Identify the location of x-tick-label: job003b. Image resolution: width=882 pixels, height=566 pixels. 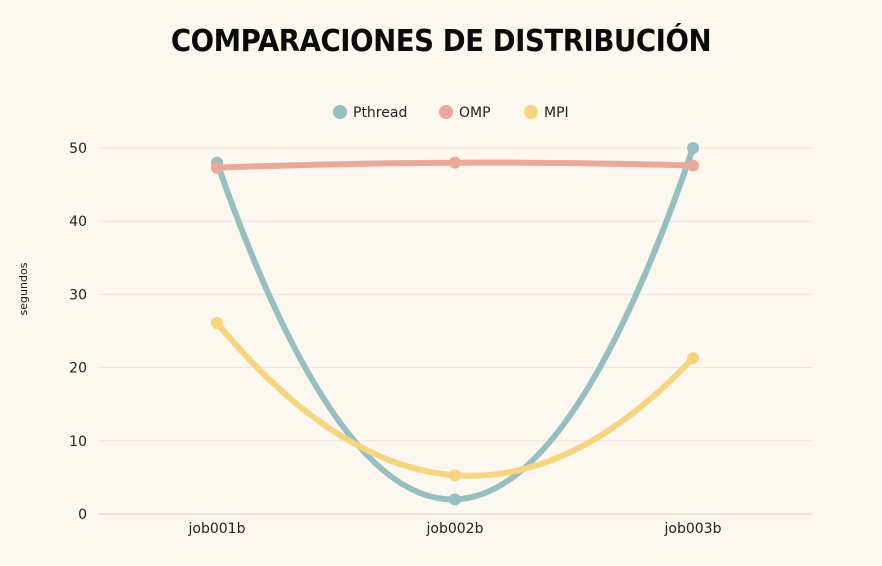
(693, 529).